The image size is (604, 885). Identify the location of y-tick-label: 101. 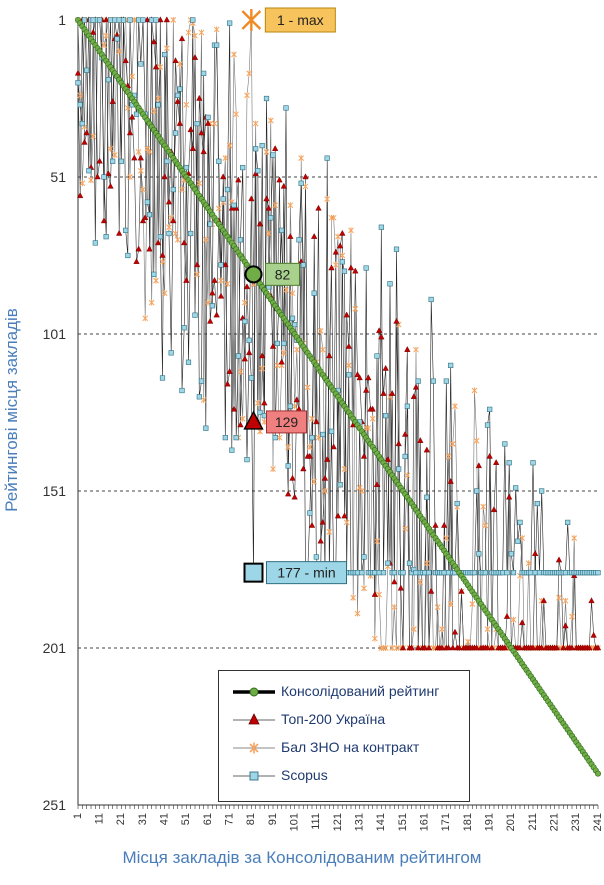
(55, 334).